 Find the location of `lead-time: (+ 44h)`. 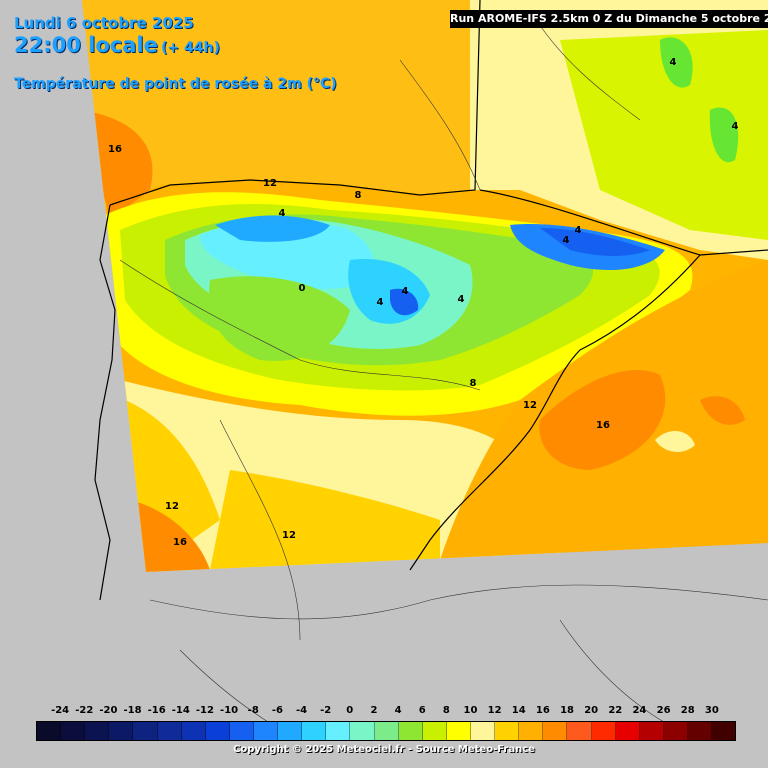

lead-time: (+ 44h) is located at coordinates (190, 48).